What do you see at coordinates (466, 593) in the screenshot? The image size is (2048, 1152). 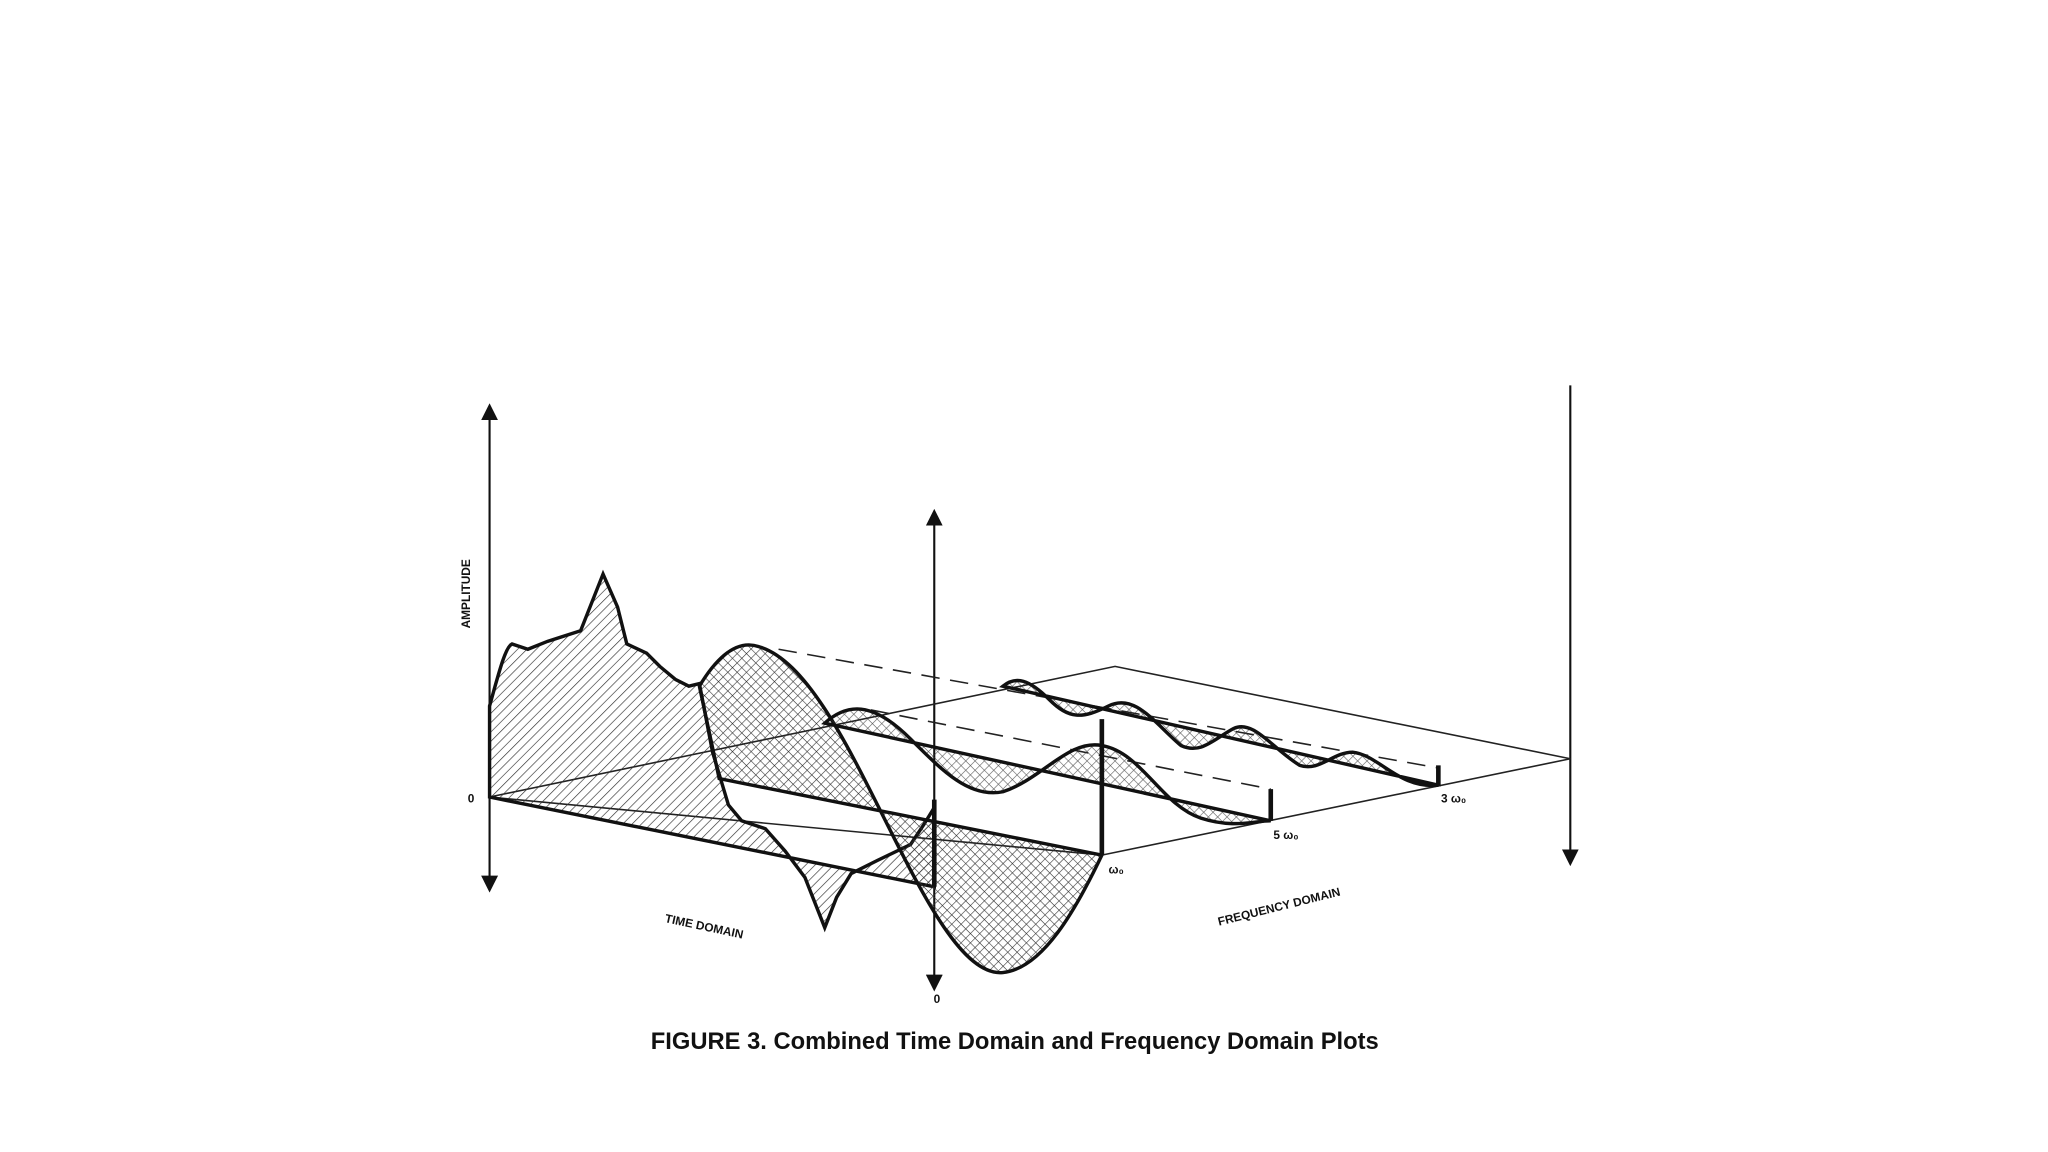 I see `amplitude-label: AMPLITUDE` at bounding box center [466, 593].